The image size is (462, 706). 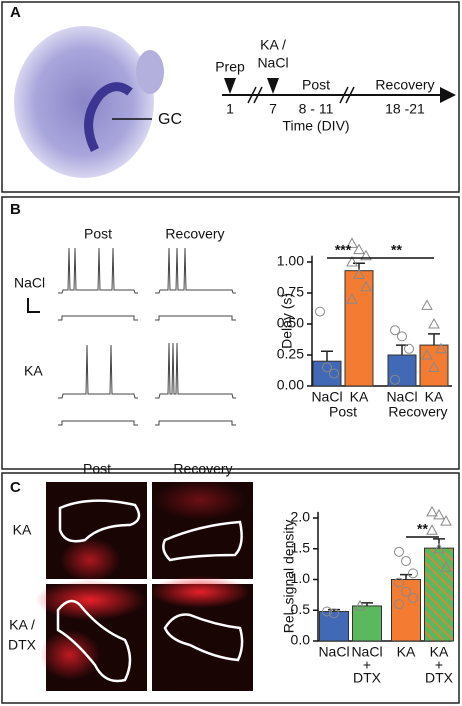 I want to click on label: NaCl, so click(x=272, y=63).